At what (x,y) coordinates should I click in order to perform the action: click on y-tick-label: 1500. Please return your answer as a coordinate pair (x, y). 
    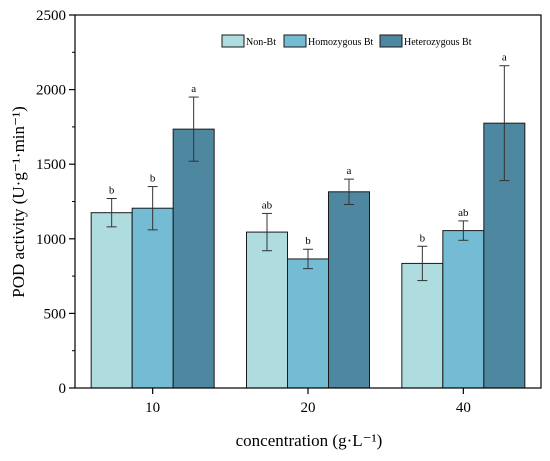
    Looking at the image, I should click on (51, 165).